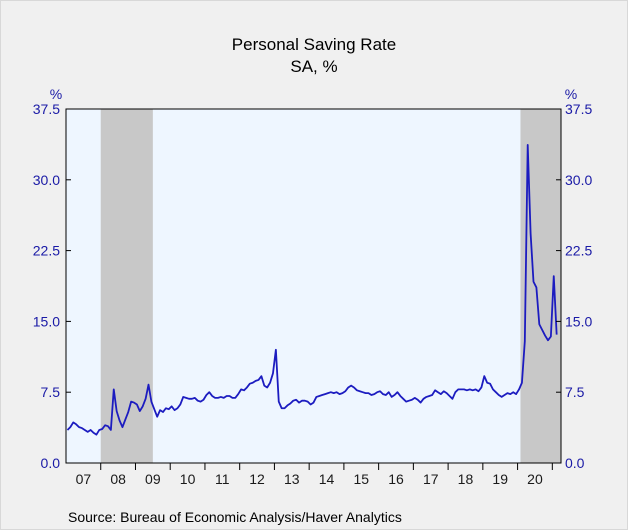 The image size is (628, 530). I want to click on x-axis: 07 08 09 10 11 12 13 14 15 16 17 18 19 20, so click(314, 475).